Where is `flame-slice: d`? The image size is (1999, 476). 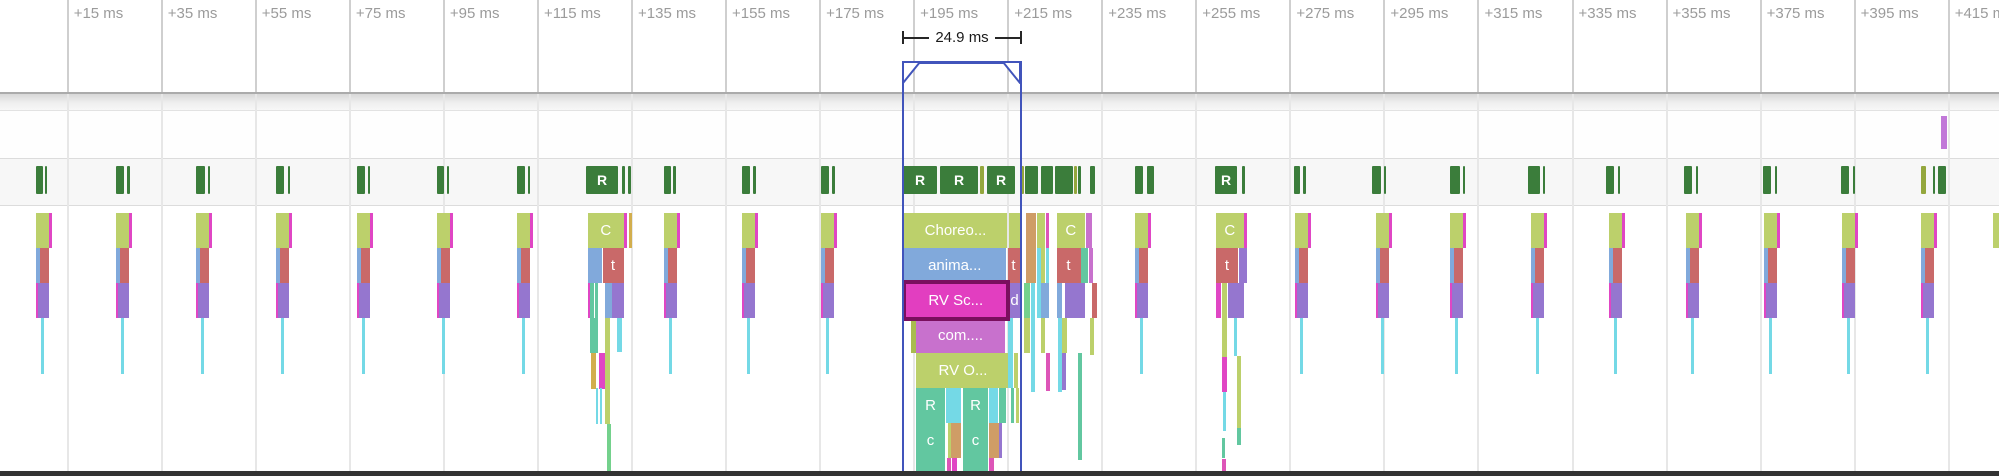 flame-slice: d is located at coordinates (1014, 300).